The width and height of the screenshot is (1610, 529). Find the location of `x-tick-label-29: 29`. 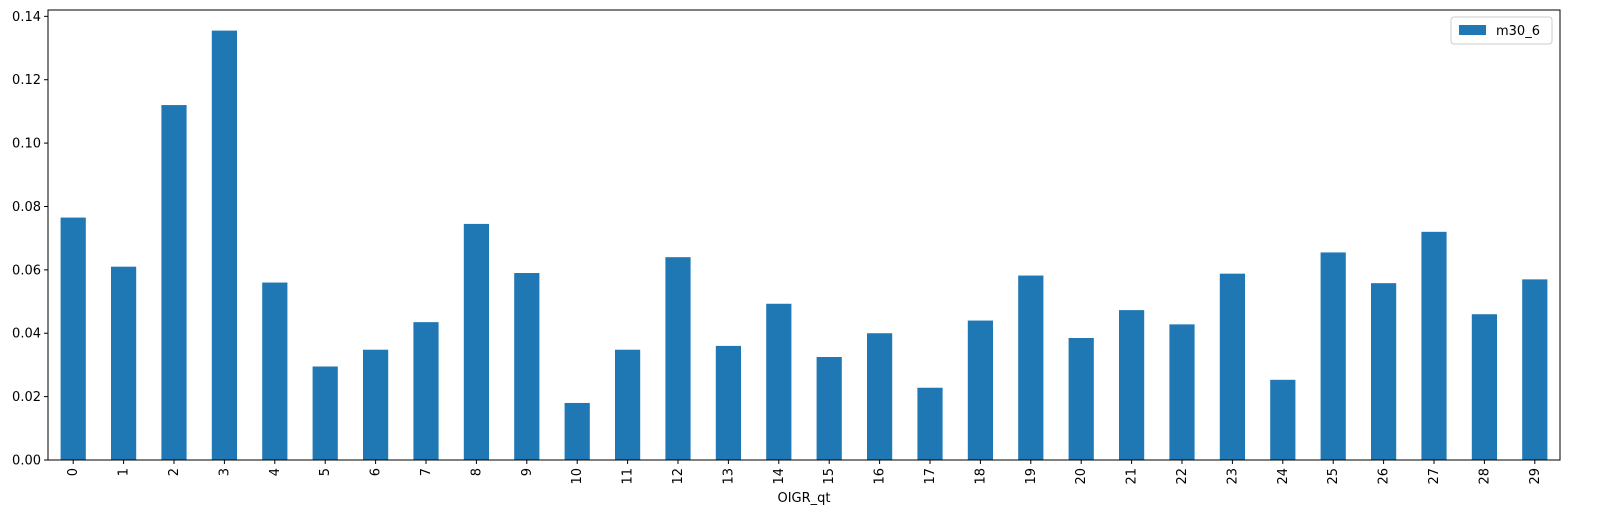

x-tick-label-29: 29 is located at coordinates (1535, 476).